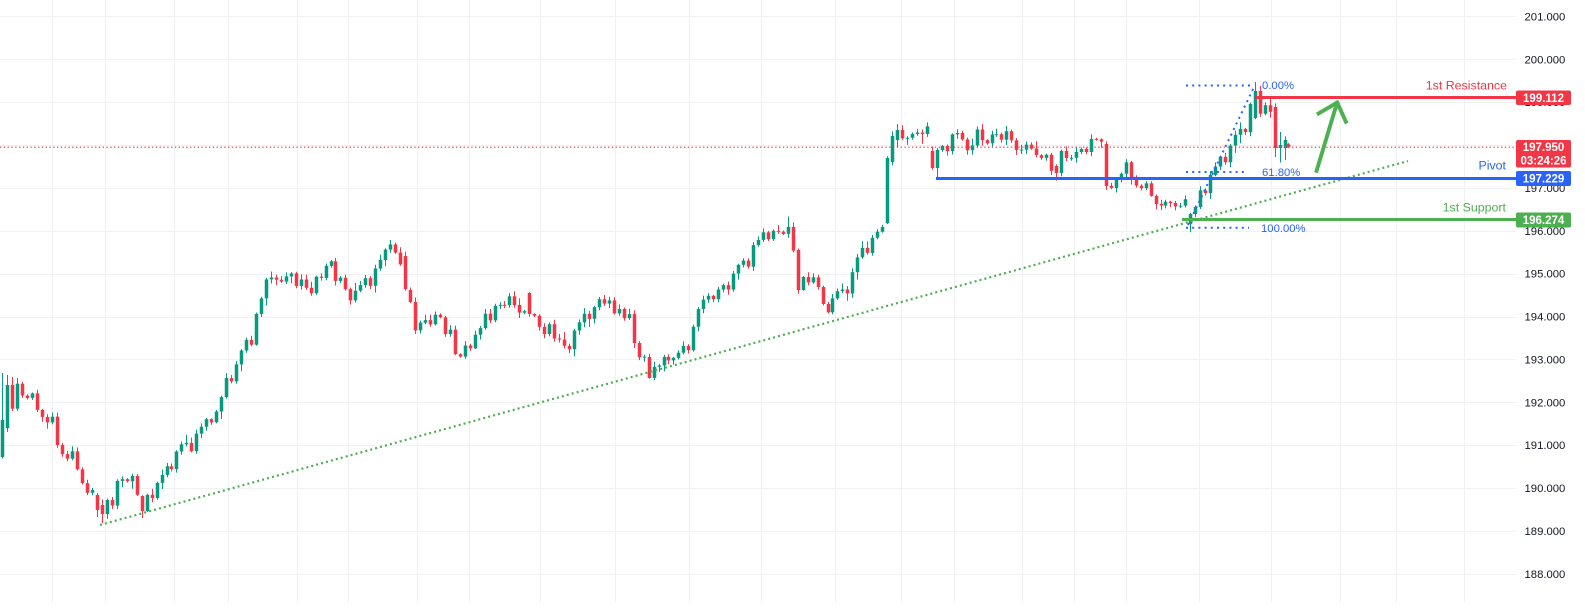 Image resolution: width=1585 pixels, height=608 pixels. What do you see at coordinates (1545, 275) in the screenshot?
I see `svg-text: 195.000` at bounding box center [1545, 275].